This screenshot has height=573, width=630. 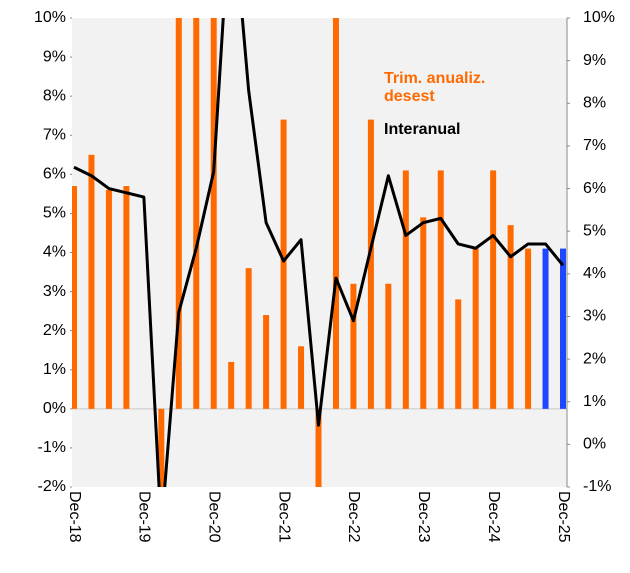 I want to click on x-tick-label: Dec-20, so click(x=213, y=517).